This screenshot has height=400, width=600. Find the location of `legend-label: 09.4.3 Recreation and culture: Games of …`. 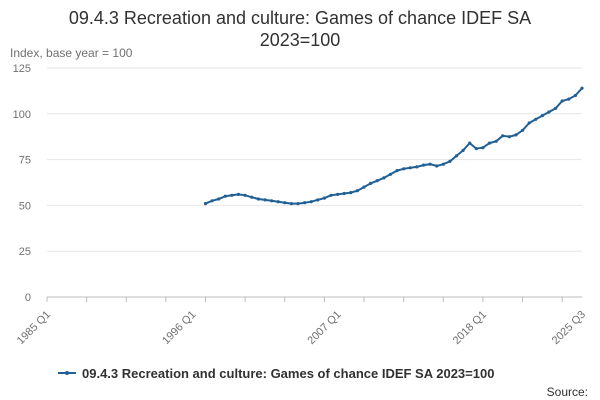

legend-label: 09.4.3 Recreation and culture: Games of … is located at coordinates (288, 373).